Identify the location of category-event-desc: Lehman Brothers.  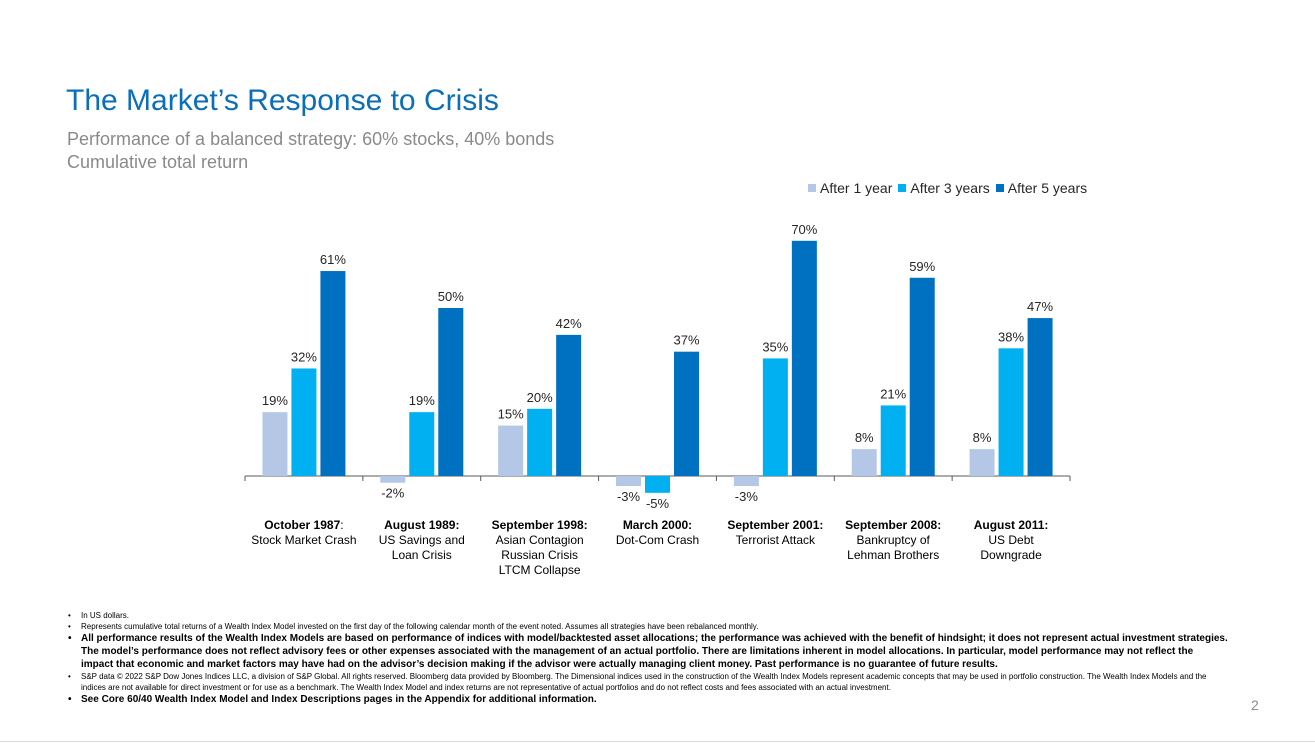
(893, 555).